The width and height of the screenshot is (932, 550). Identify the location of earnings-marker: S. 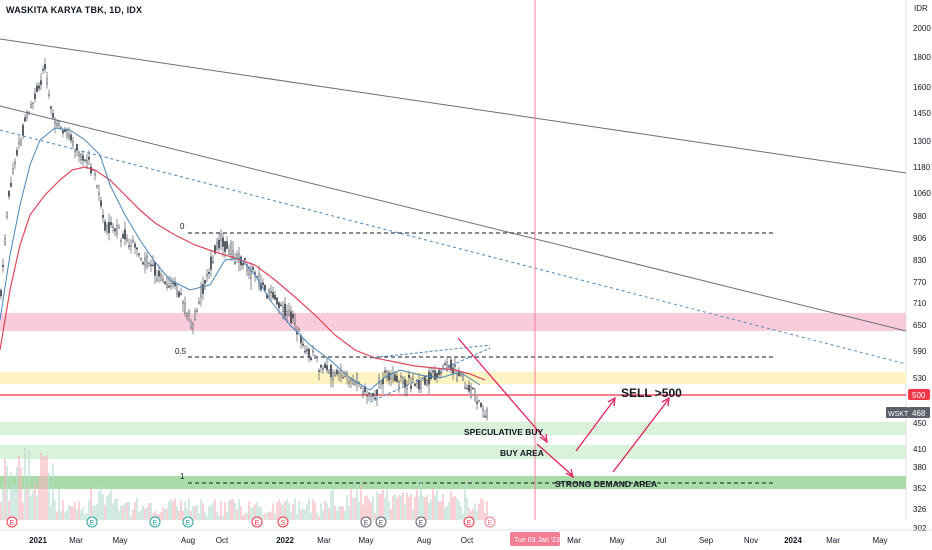
(283, 522).